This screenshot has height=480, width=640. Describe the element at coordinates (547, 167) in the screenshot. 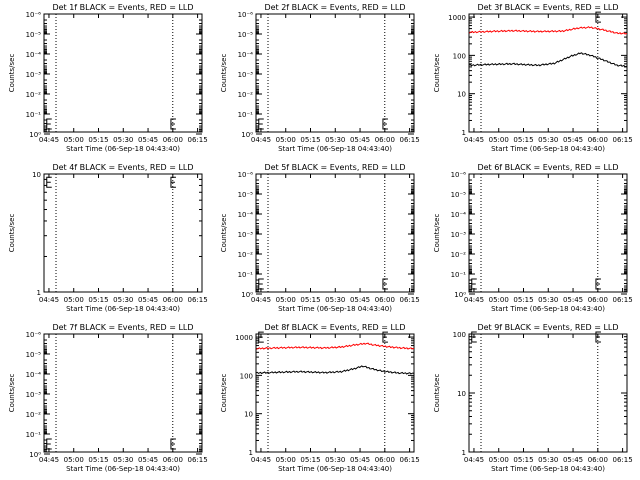

I see `chart-title: Det 6f BLACK = Events, RED = LLD` at that location.